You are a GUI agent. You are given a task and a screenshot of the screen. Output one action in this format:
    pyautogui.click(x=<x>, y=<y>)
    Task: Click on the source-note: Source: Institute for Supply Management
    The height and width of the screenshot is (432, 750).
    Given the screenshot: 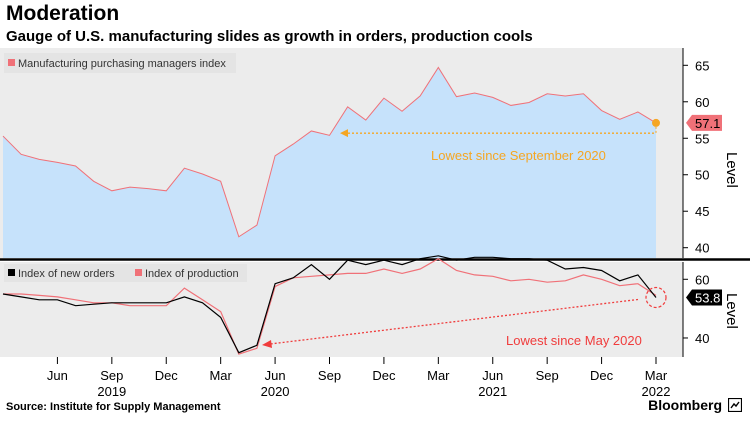 What is the action you would take?
    pyautogui.click(x=113, y=407)
    